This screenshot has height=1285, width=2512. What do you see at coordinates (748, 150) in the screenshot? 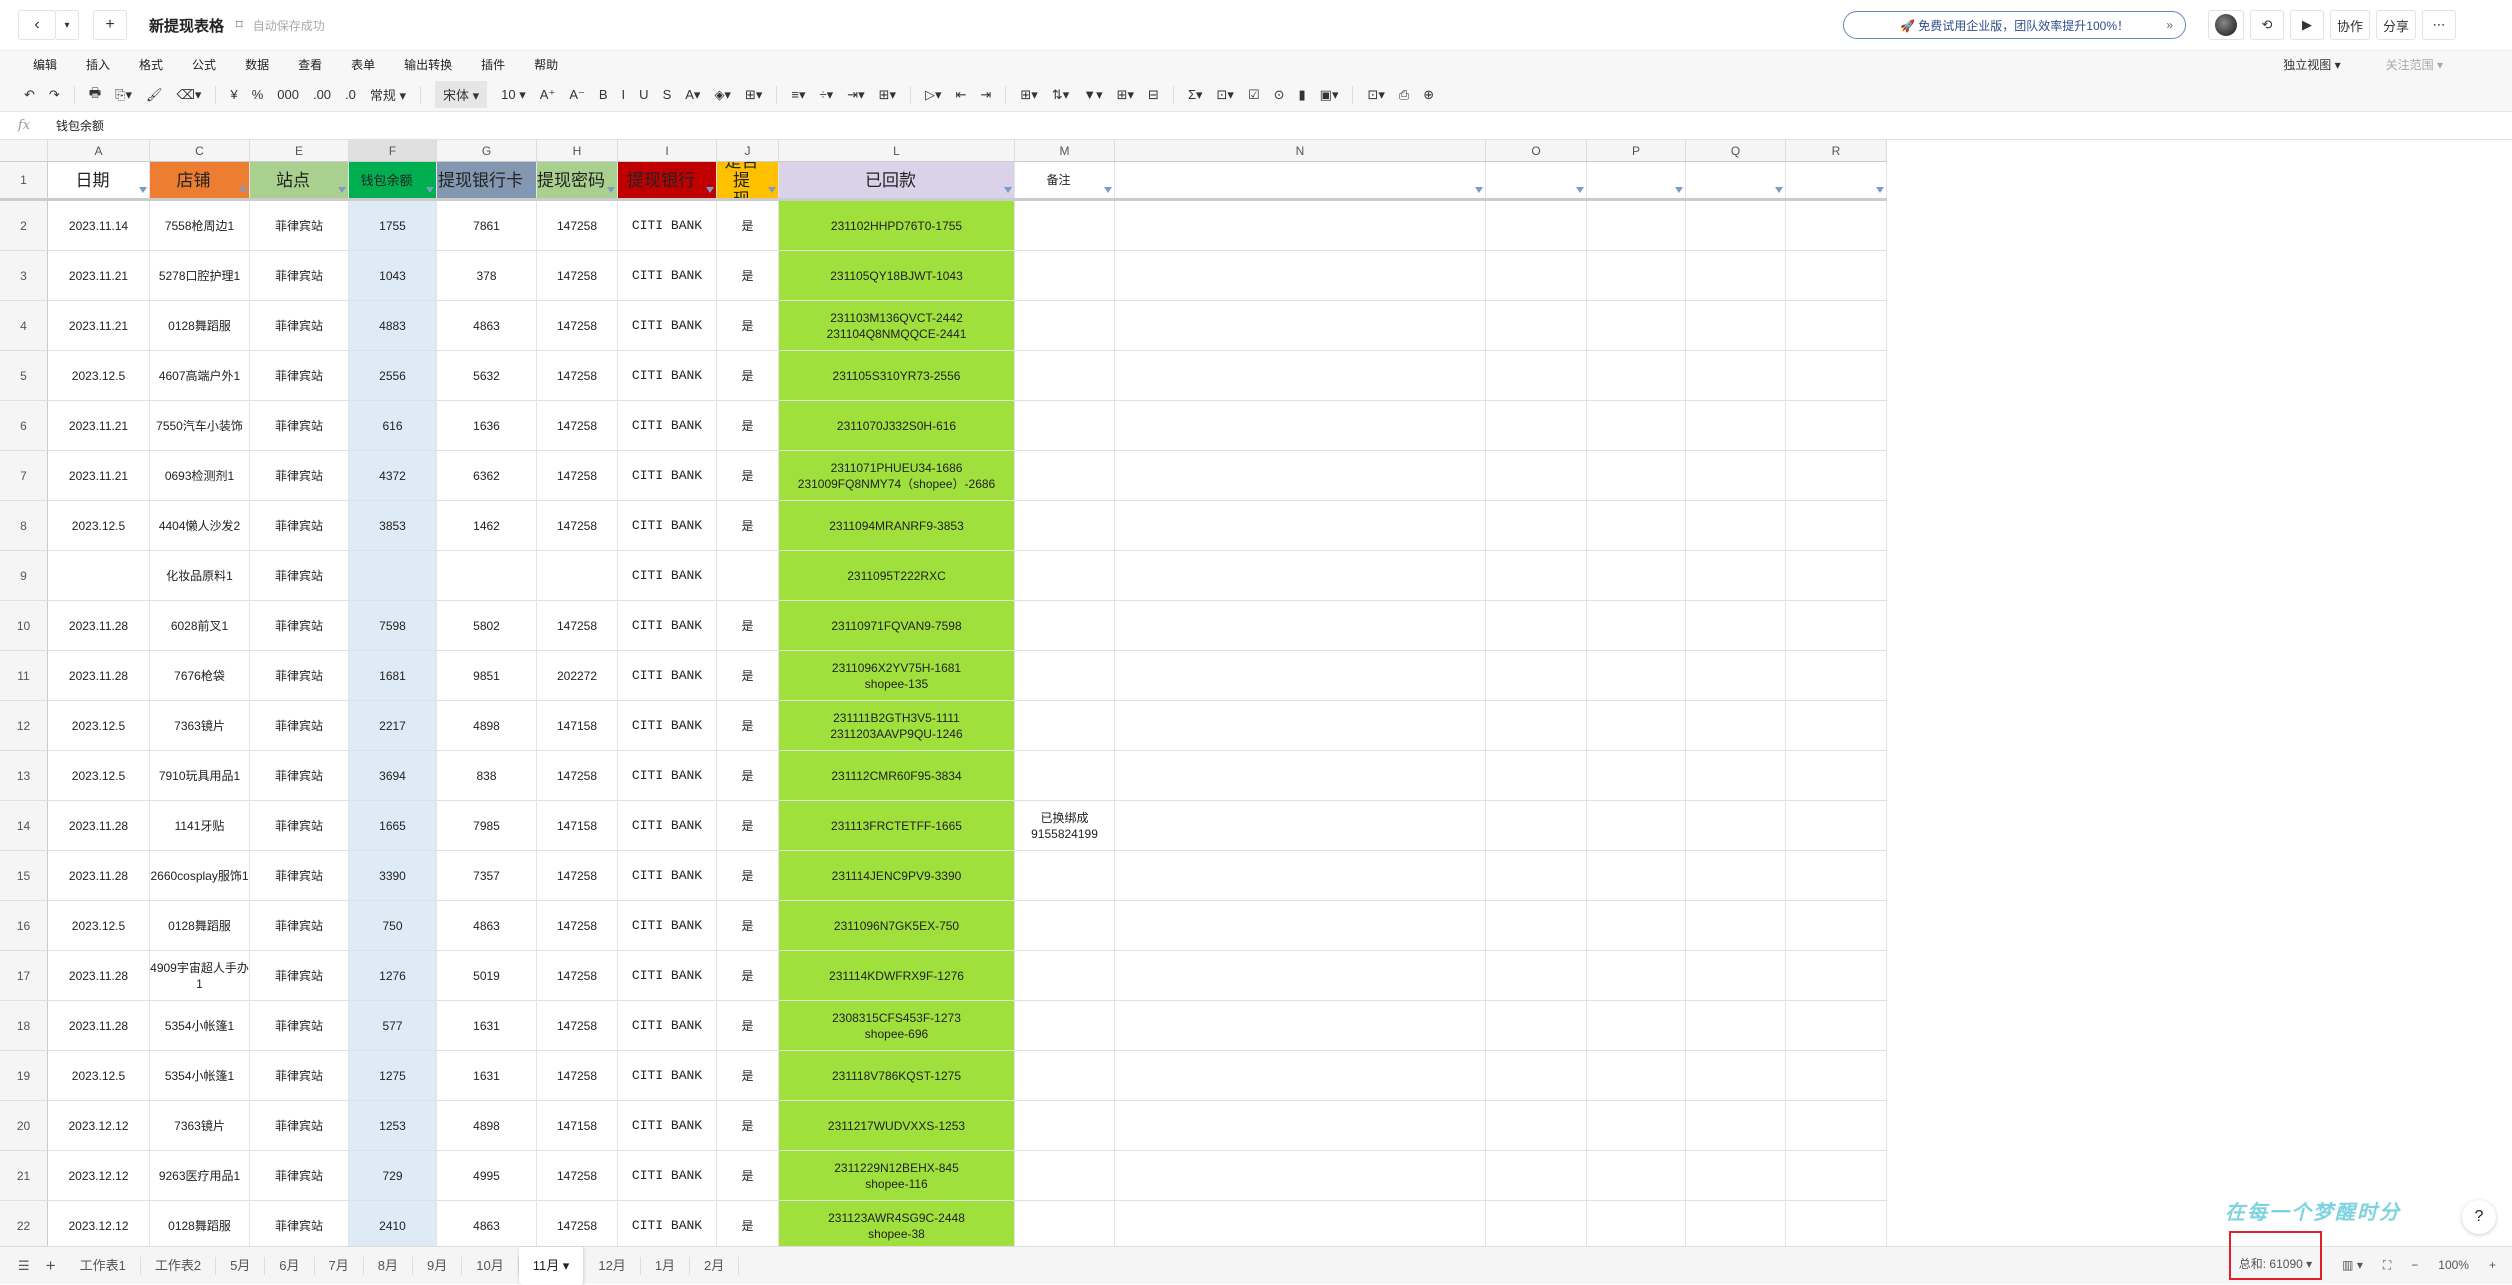
I see `column-header-J: J` at bounding box center [748, 150].